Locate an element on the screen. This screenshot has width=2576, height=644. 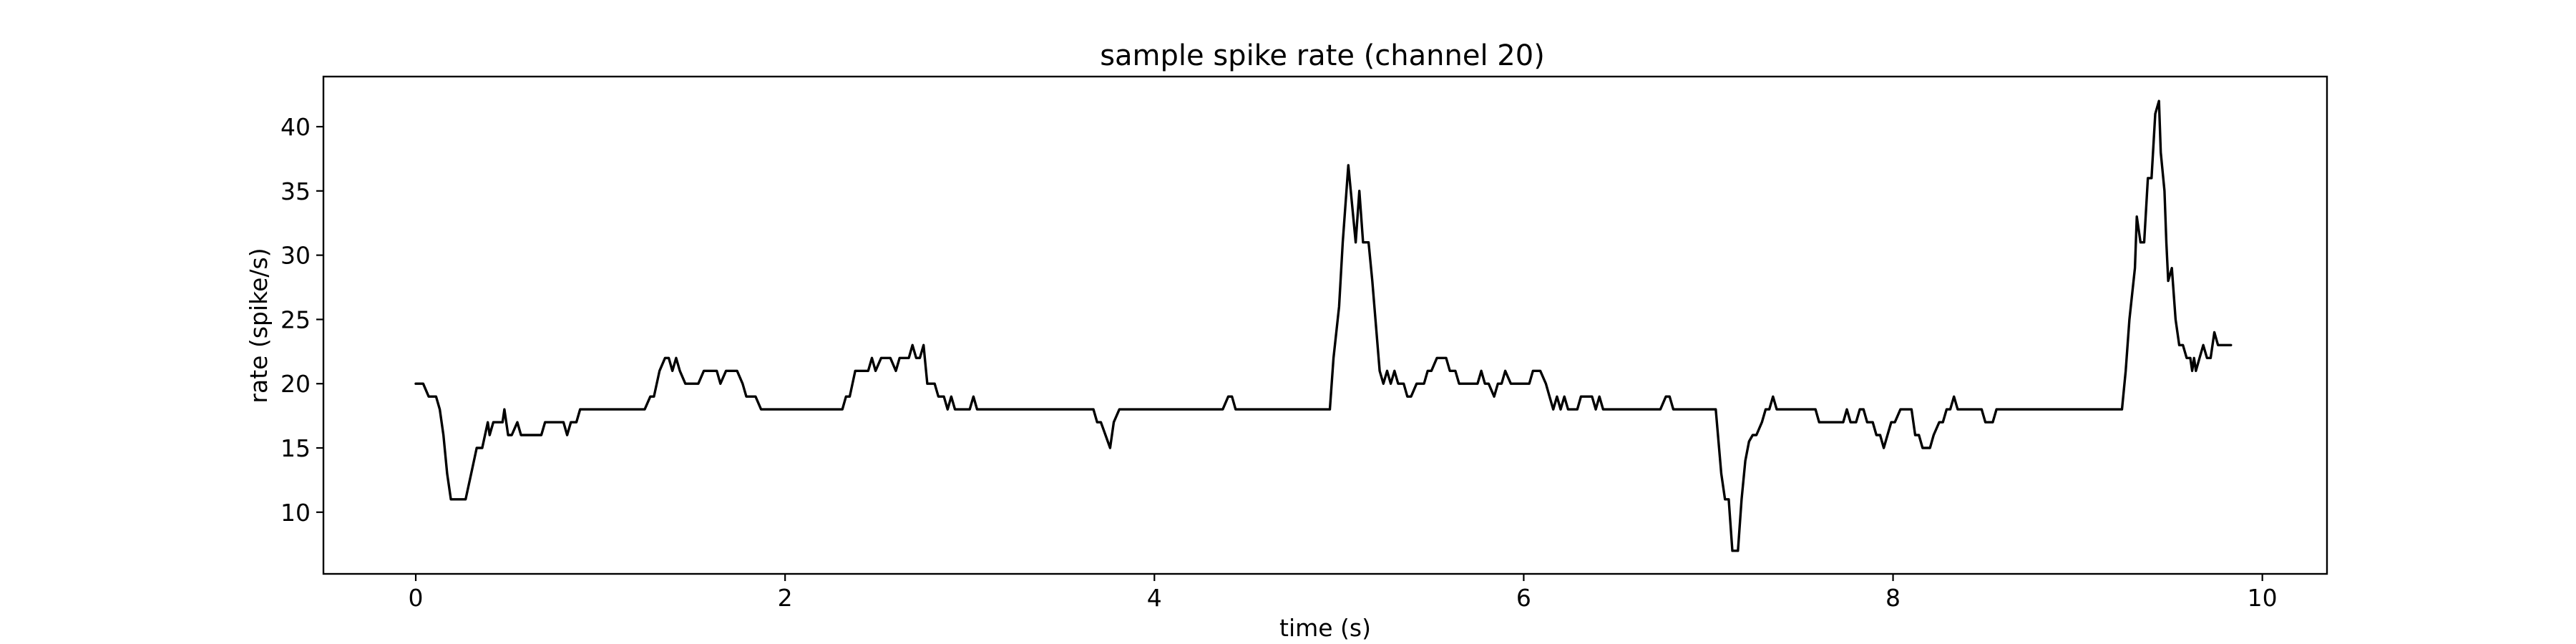
y-tick-label: 10 is located at coordinates (295, 513).